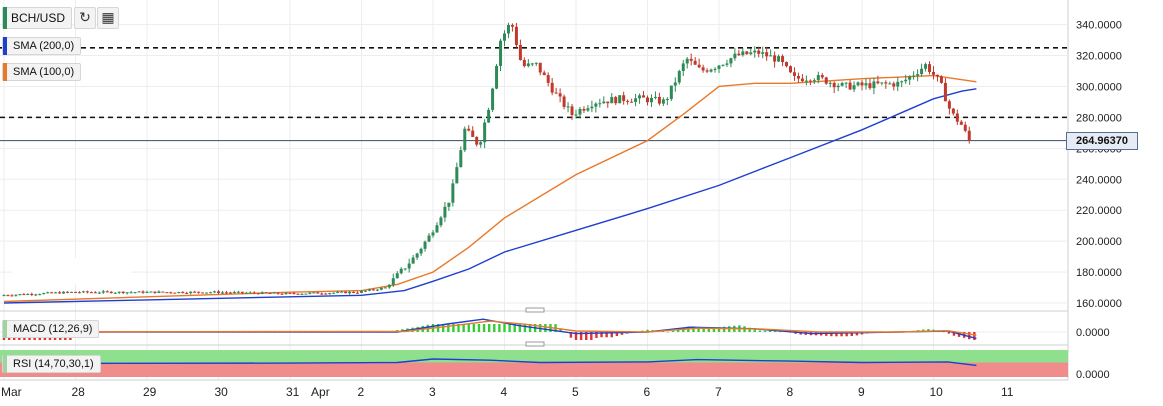  Describe the element at coordinates (5, 46) in the screenshot. I see `sma200-swatch` at that location.